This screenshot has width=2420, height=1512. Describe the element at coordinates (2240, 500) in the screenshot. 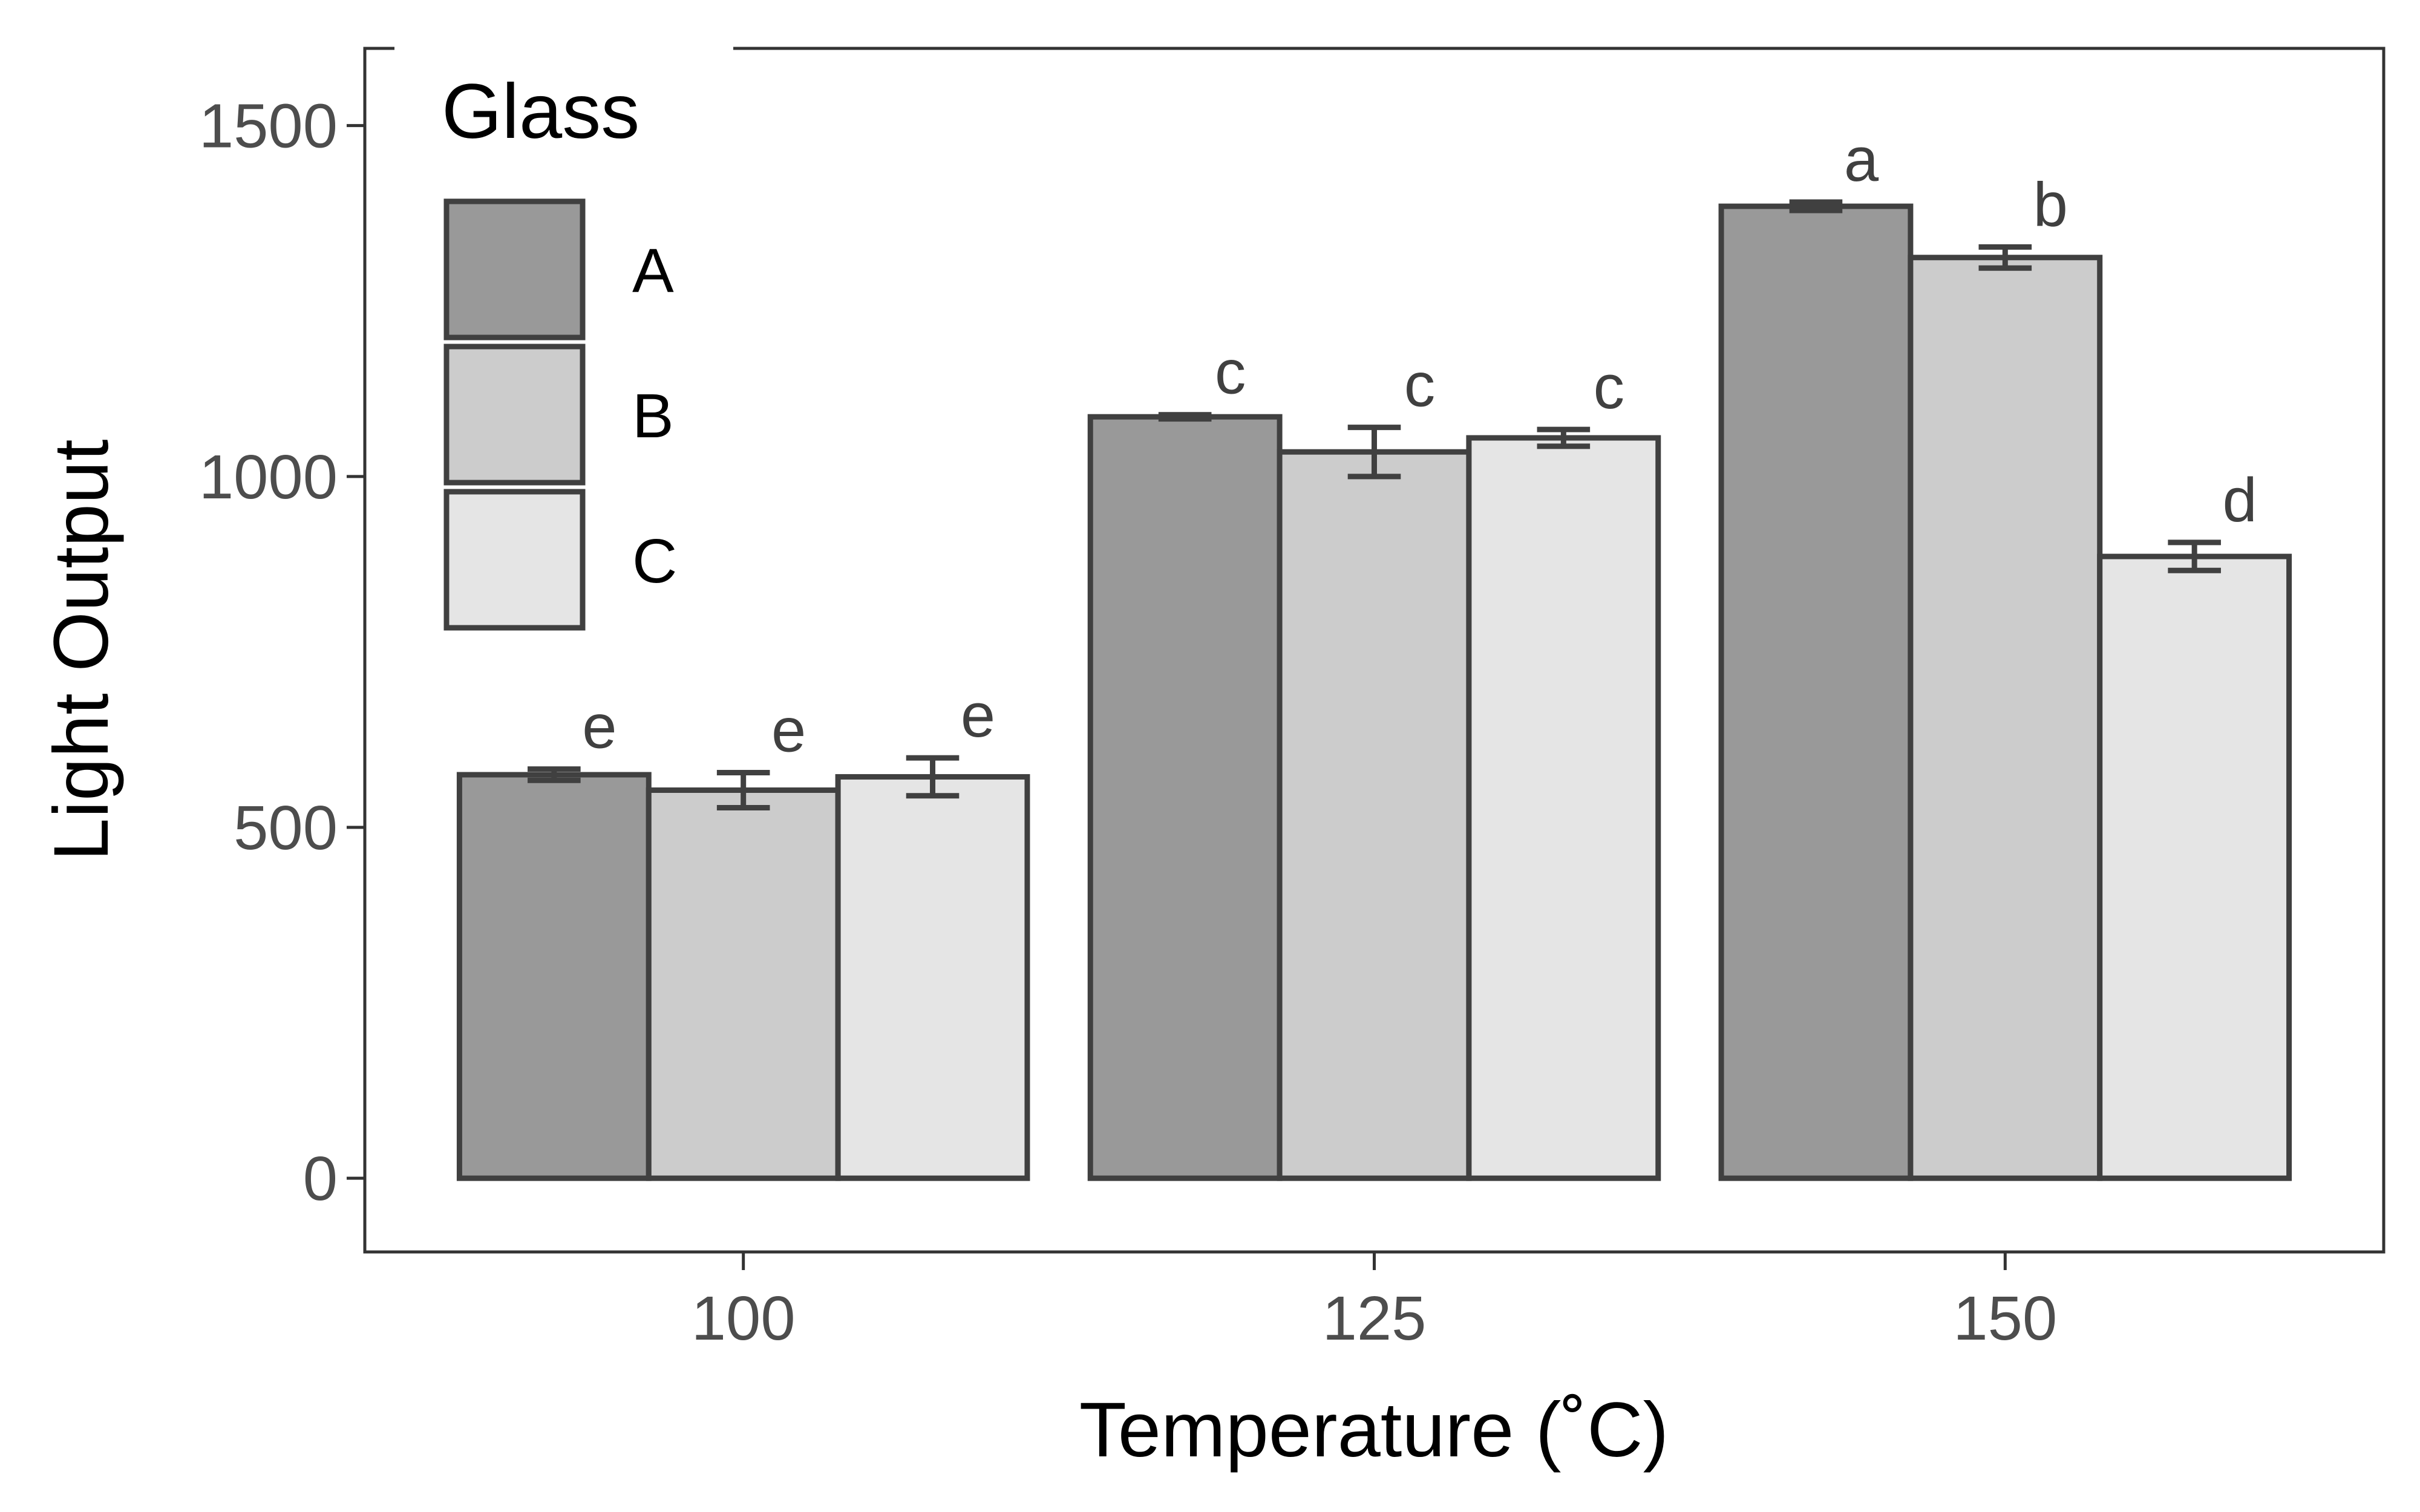

I see `significance-label: d` at that location.